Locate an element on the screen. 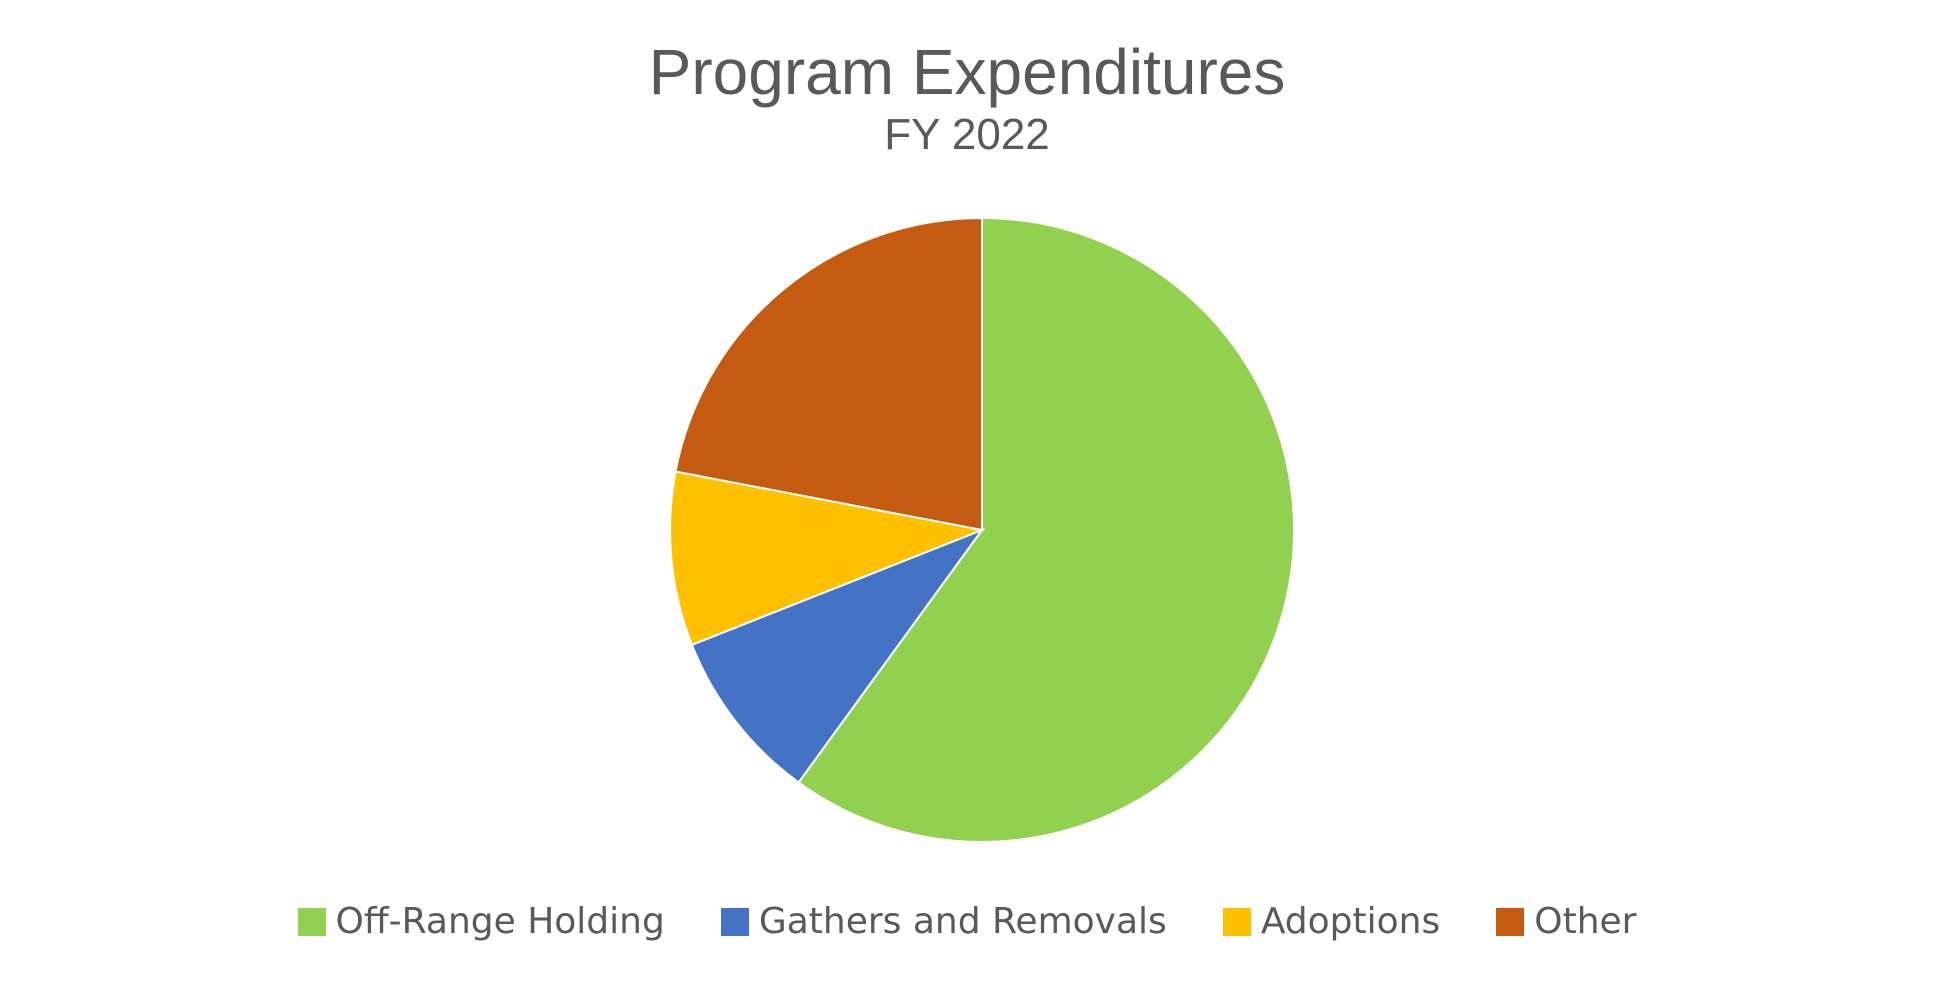  legend-label: Off-Range Holding is located at coordinates (500, 921).